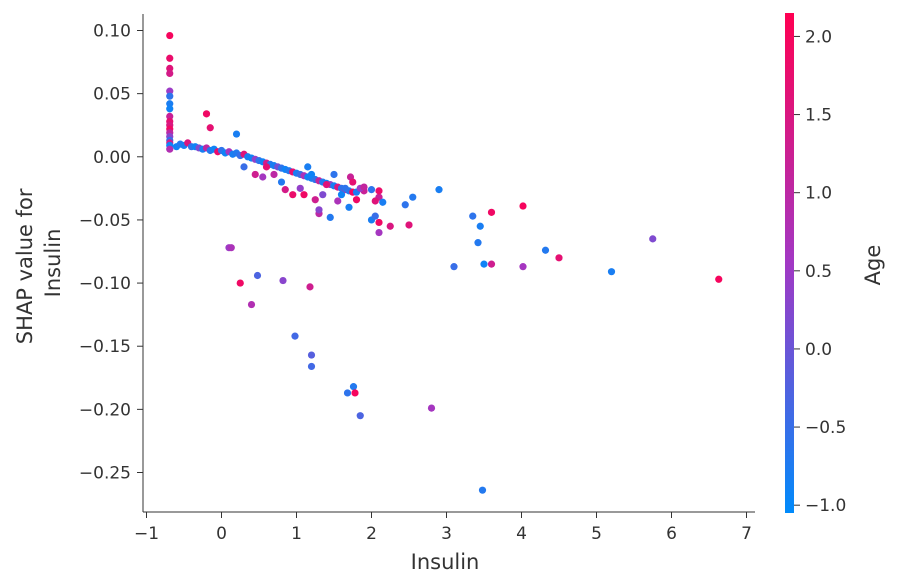 The image size is (897, 588). Describe the element at coordinates (25, 266) in the screenshot. I see `y-axis-title-line1: SHAP value for` at that location.